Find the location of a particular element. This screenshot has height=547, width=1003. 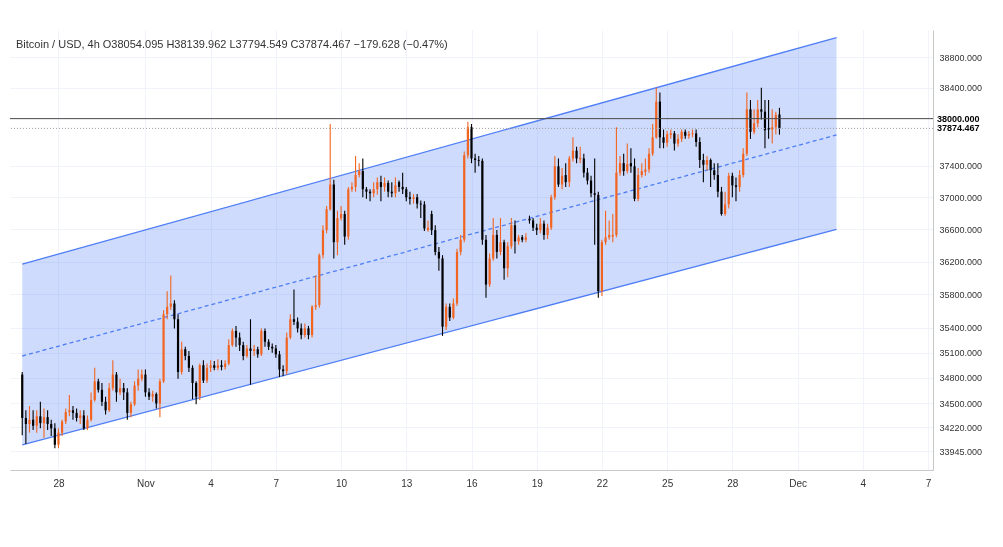

ref-line-label: 37874.467 is located at coordinates (958, 128).